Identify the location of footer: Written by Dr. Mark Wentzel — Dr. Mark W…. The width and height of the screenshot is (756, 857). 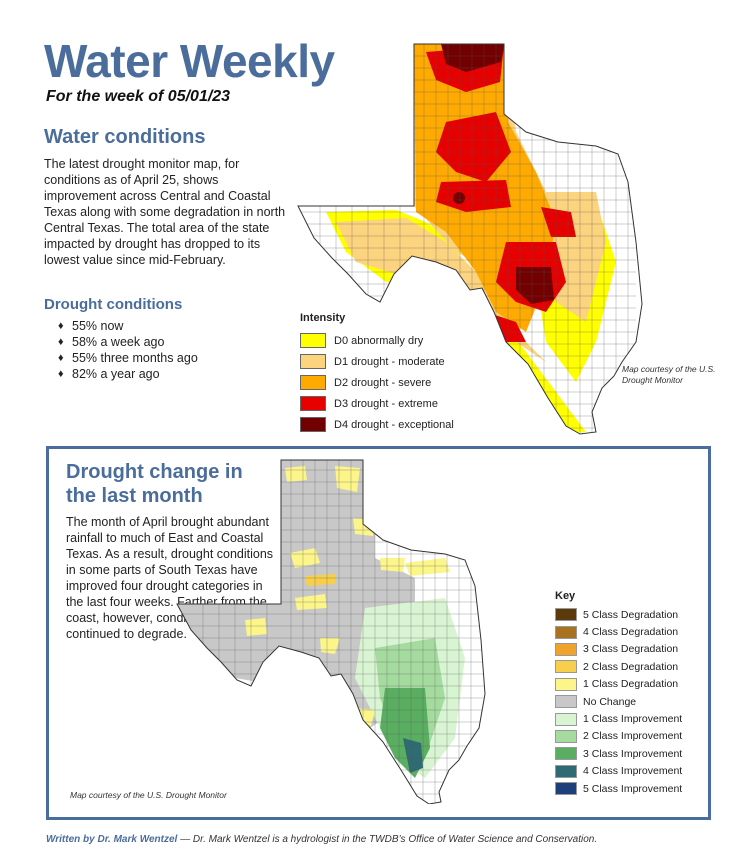
(321, 839).